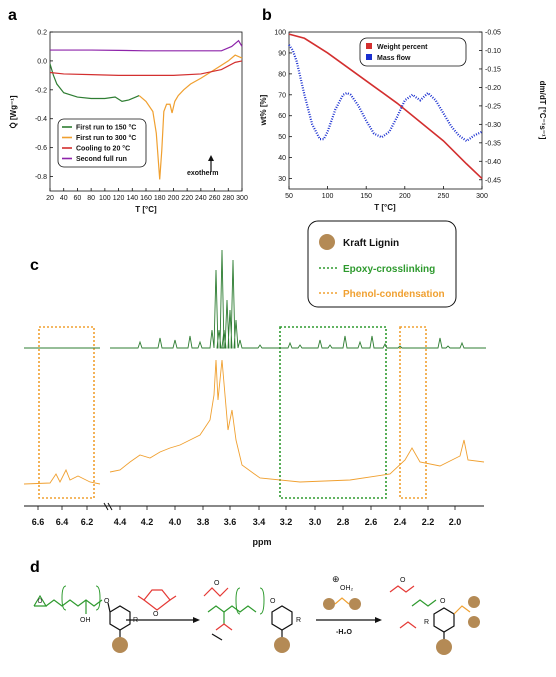 The image size is (556, 677). What do you see at coordinates (493, 33) in the screenshot?
I see `b-ytick-right-label: -0.05` at bounding box center [493, 33].